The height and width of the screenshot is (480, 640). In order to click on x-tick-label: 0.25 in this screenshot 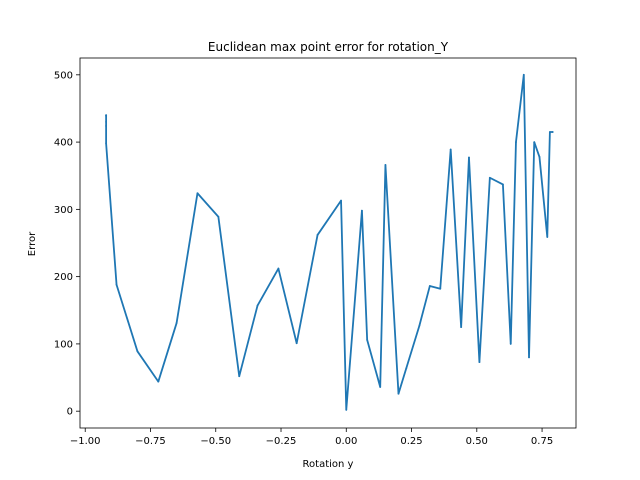, I will do `click(411, 441)`.